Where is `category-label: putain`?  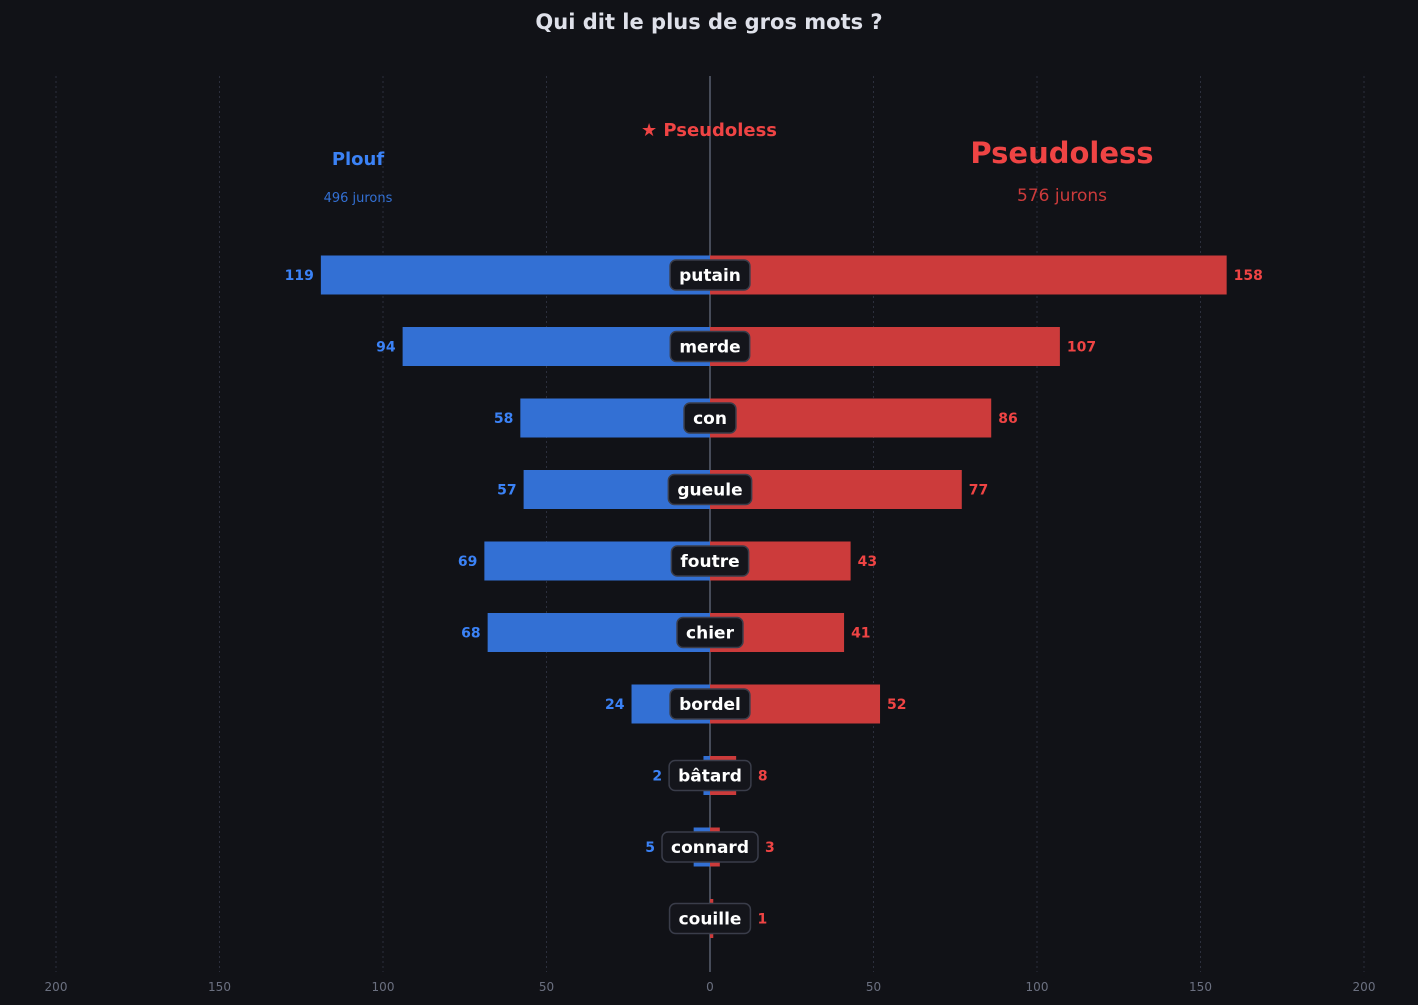
category-label: putain is located at coordinates (710, 276).